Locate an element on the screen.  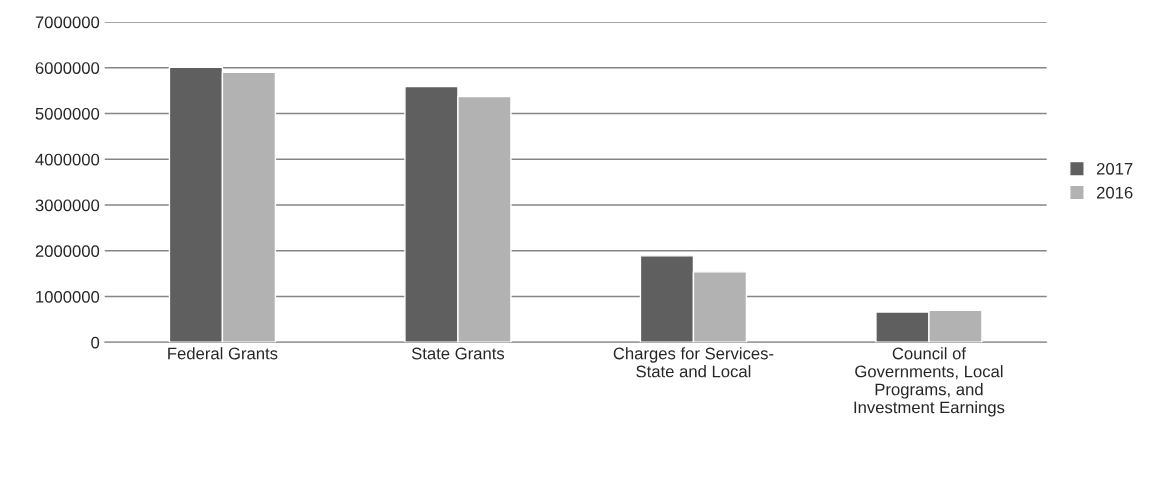
y-tick-label: 3000000 is located at coordinates (67, 205).